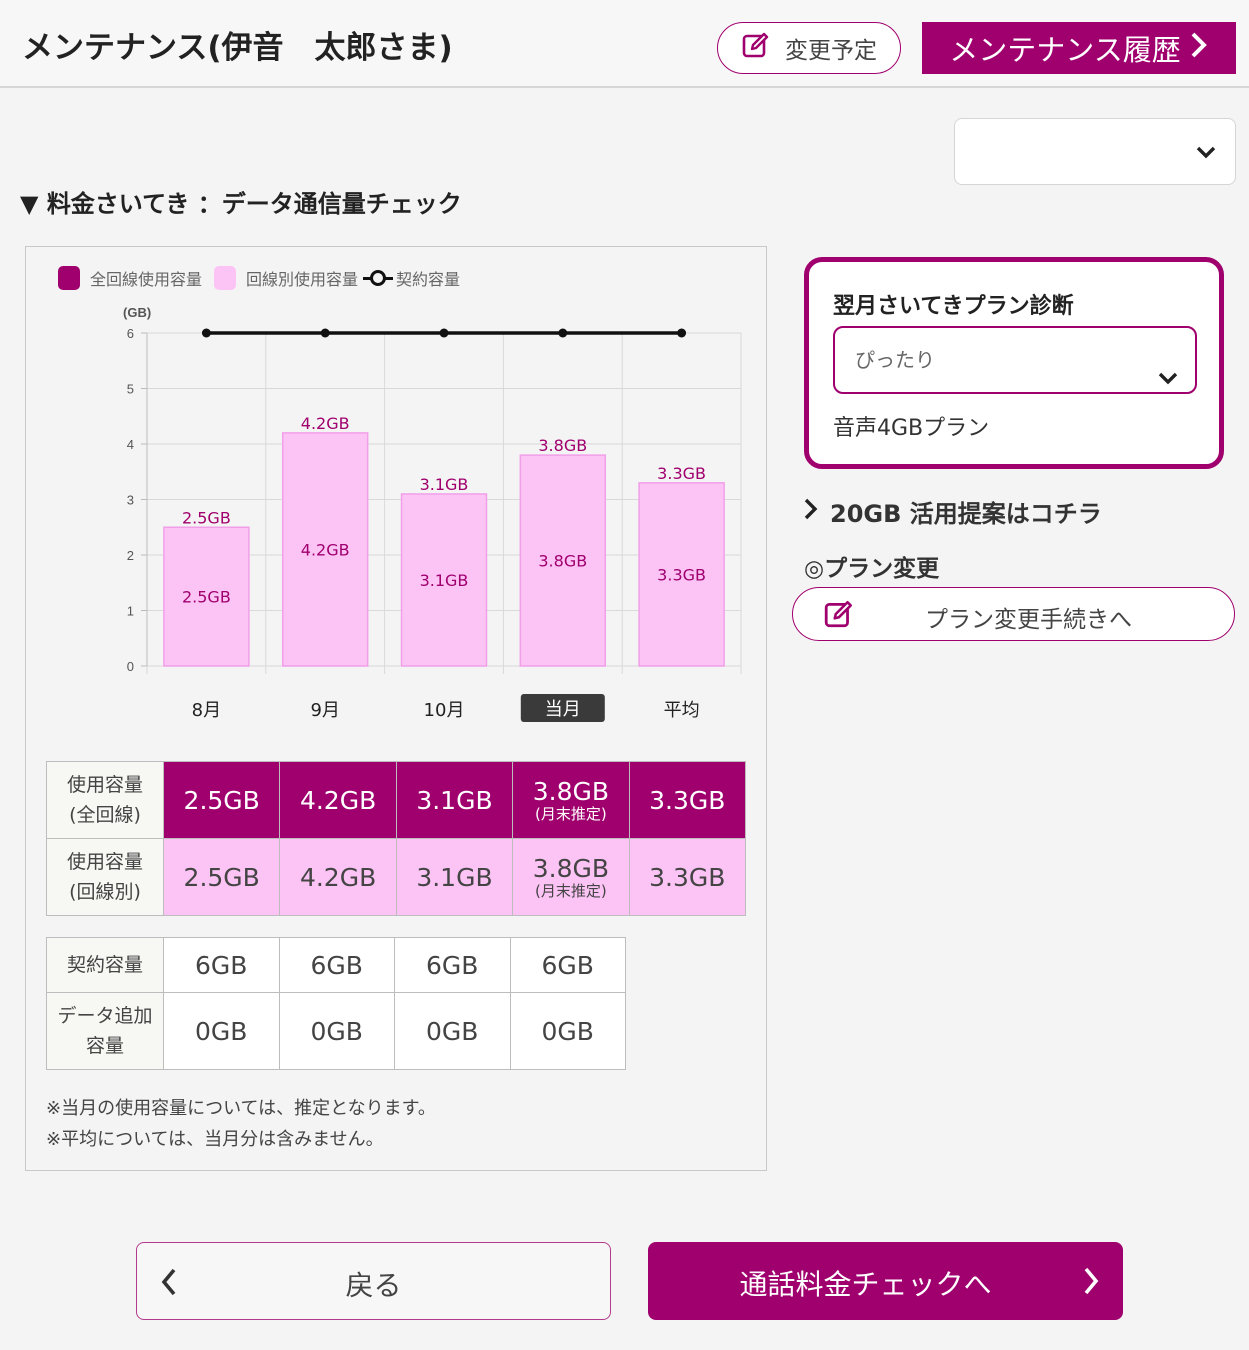 The width and height of the screenshot is (1249, 1350). Describe the element at coordinates (130, 555) in the screenshot. I see `y-tick-label: 2` at that location.